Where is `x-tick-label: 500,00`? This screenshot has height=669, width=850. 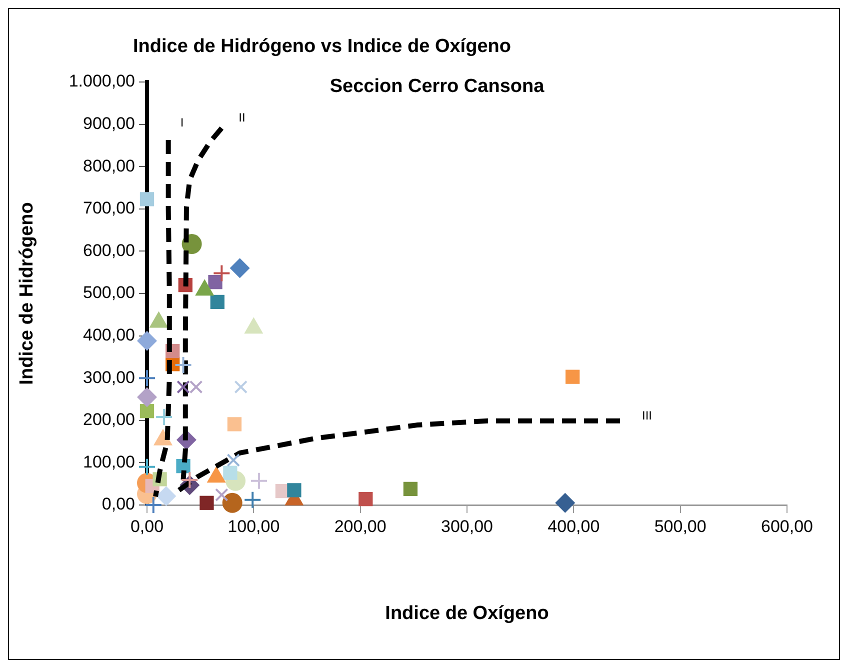 x-tick-label: 500,00 is located at coordinates (680, 526).